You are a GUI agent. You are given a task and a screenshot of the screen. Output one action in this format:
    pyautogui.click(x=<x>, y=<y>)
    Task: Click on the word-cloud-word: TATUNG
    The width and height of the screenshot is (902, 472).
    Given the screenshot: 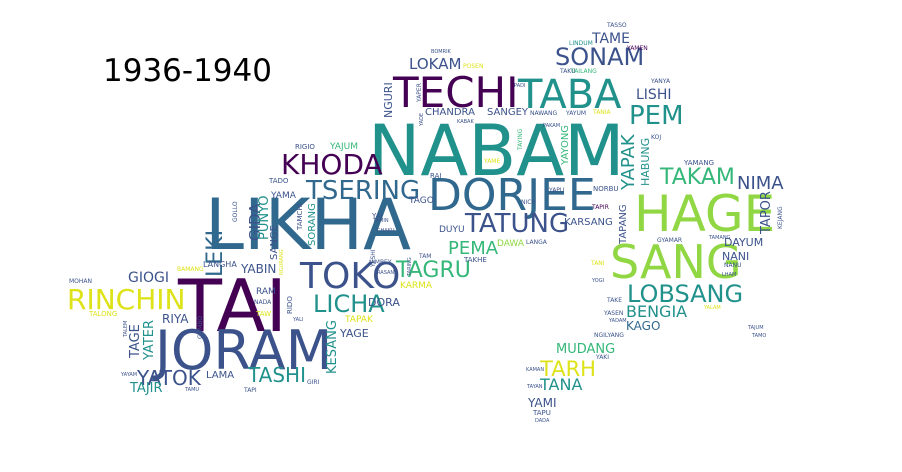 What is the action you would take?
    pyautogui.click(x=517, y=224)
    